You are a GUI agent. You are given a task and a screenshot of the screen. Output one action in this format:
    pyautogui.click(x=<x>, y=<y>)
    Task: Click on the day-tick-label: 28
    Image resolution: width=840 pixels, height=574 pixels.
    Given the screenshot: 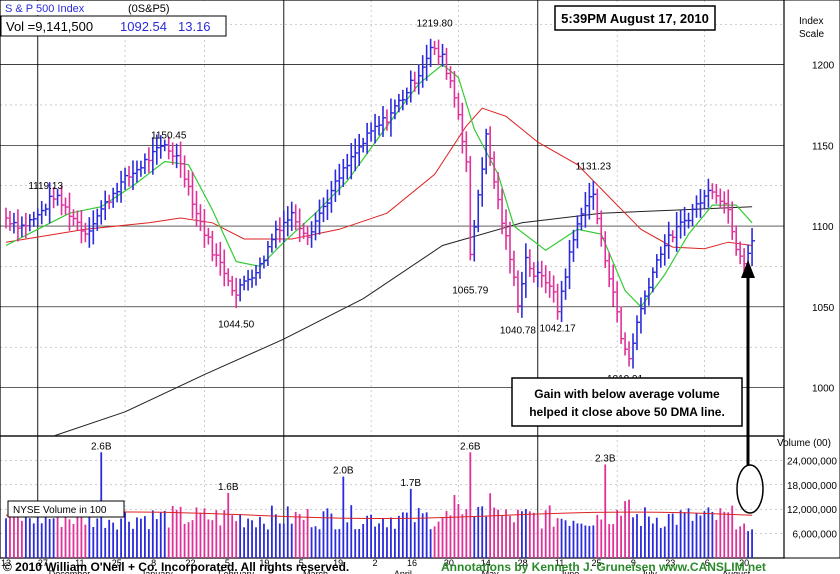 What is the action you would take?
    pyautogui.click(x=523, y=563)
    